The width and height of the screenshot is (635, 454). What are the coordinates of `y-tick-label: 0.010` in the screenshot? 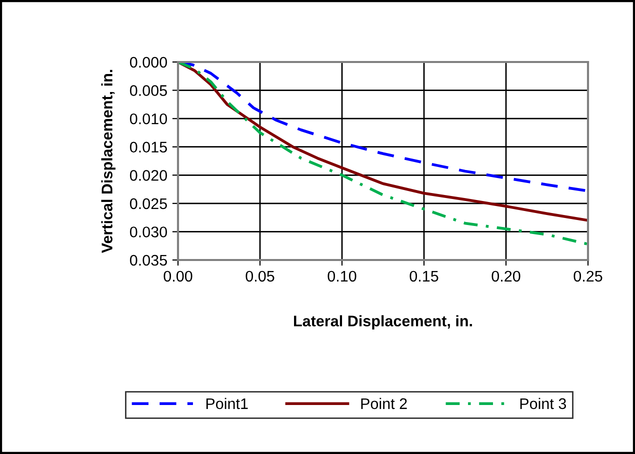 It's located at (148, 118).